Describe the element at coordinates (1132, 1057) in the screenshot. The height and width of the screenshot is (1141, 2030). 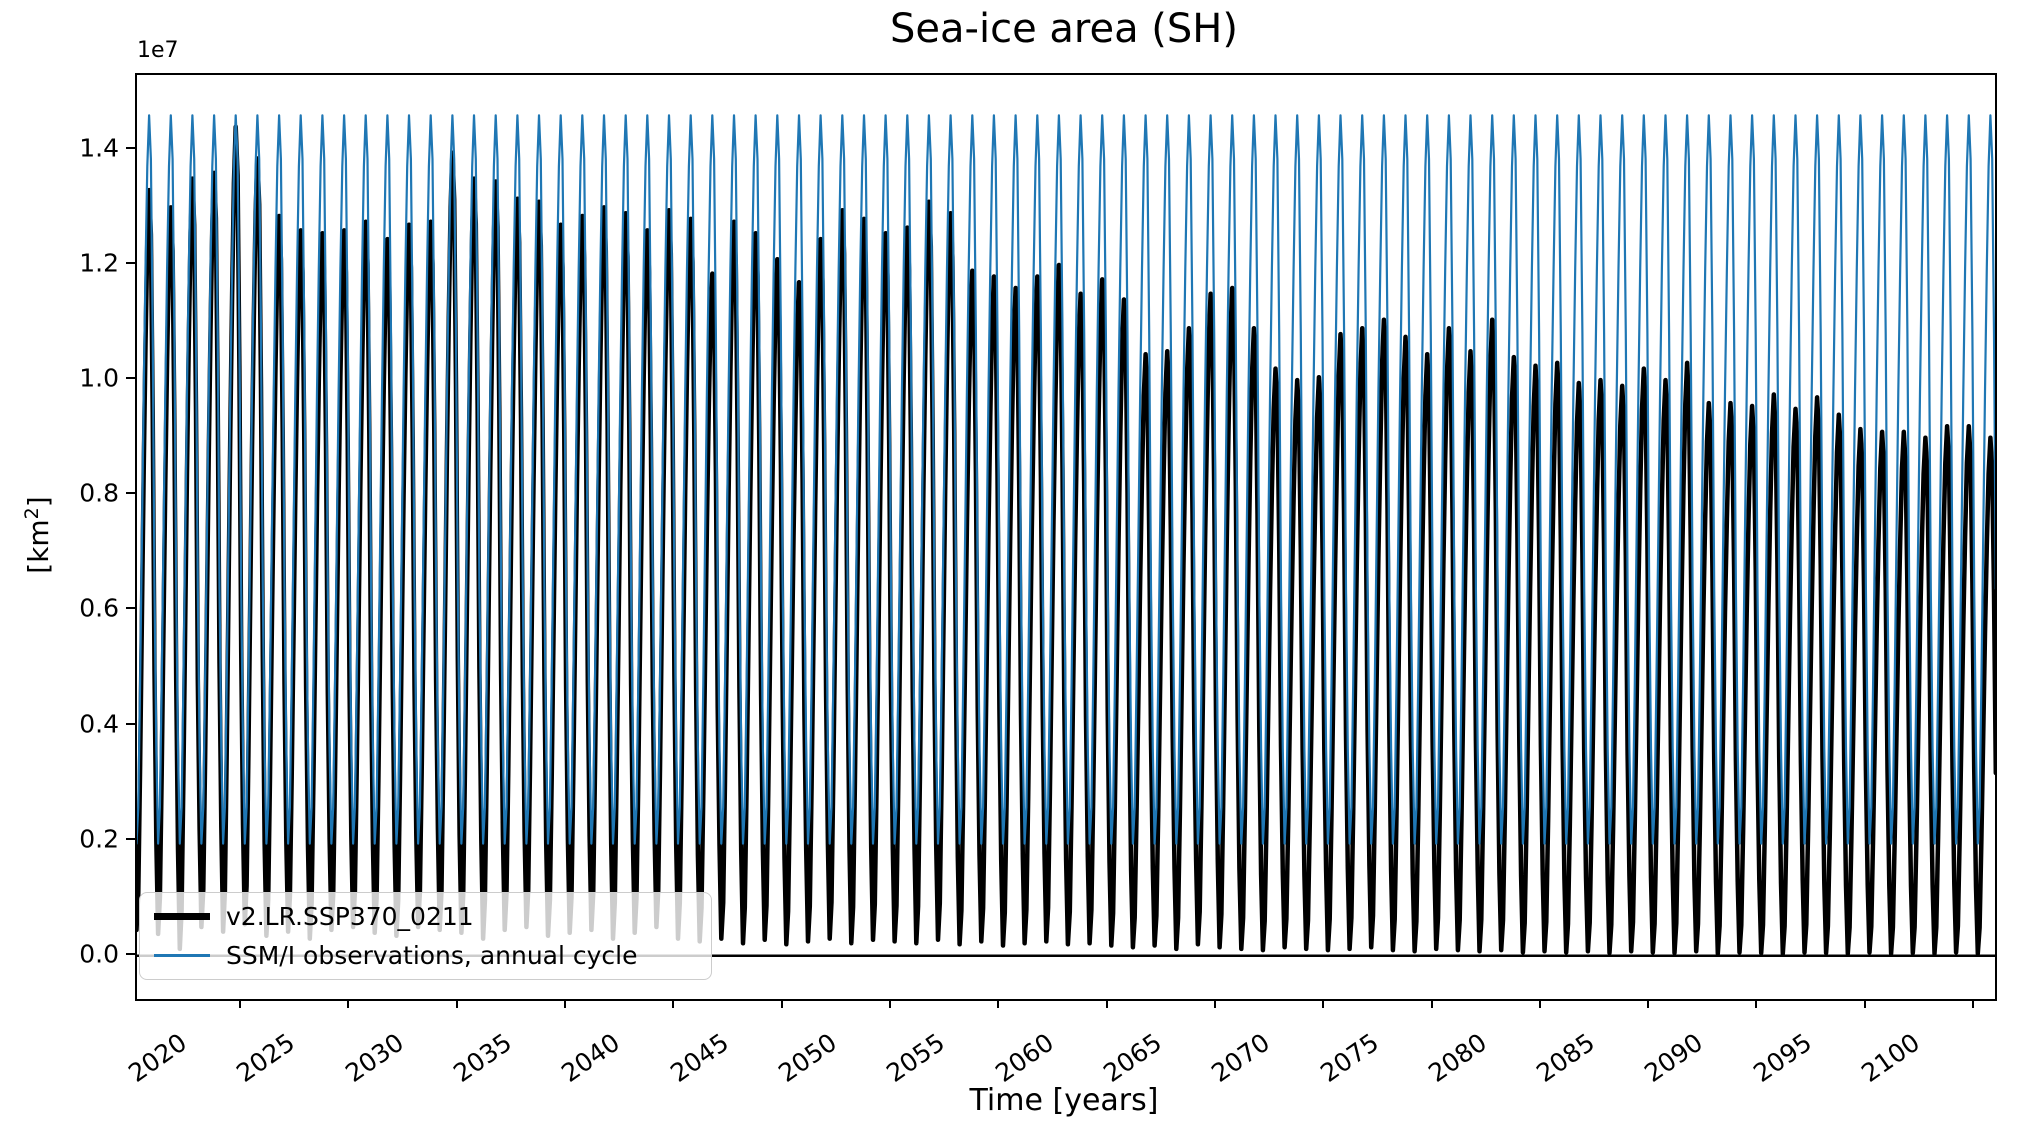
I see `x-tick-label: 2065` at that location.